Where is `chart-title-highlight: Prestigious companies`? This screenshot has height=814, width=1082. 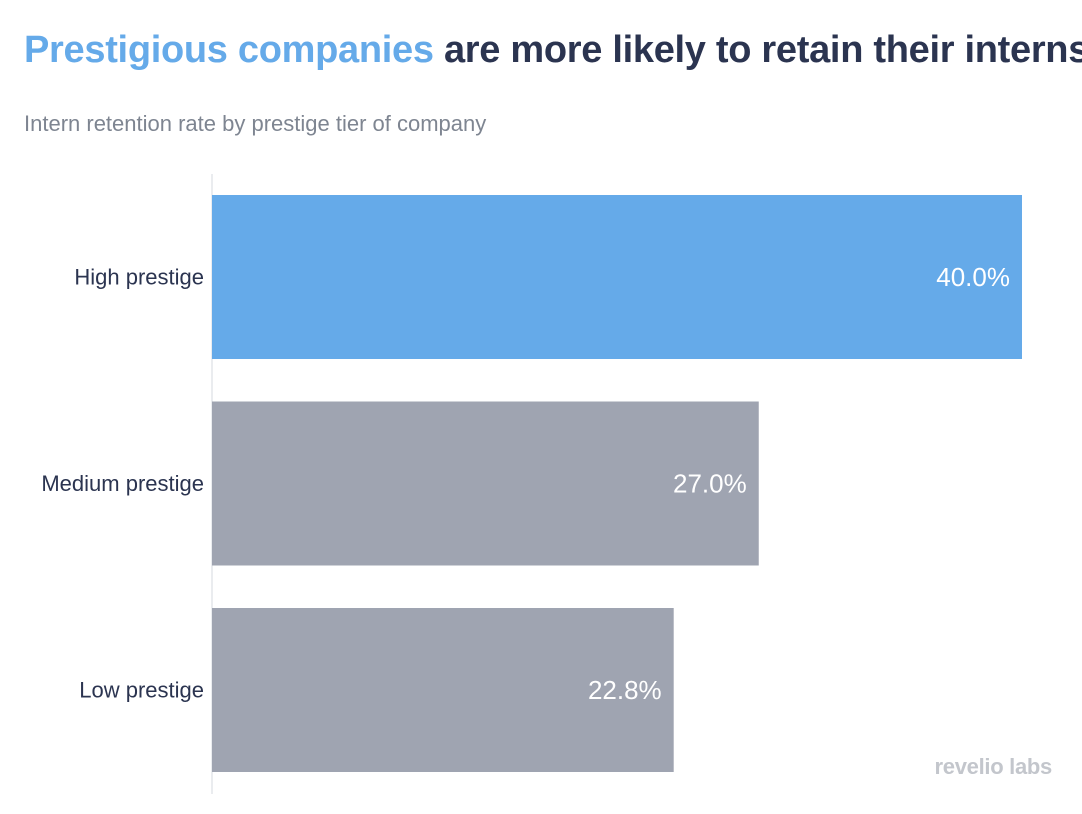 chart-title-highlight: Prestigious companies is located at coordinates (229, 50).